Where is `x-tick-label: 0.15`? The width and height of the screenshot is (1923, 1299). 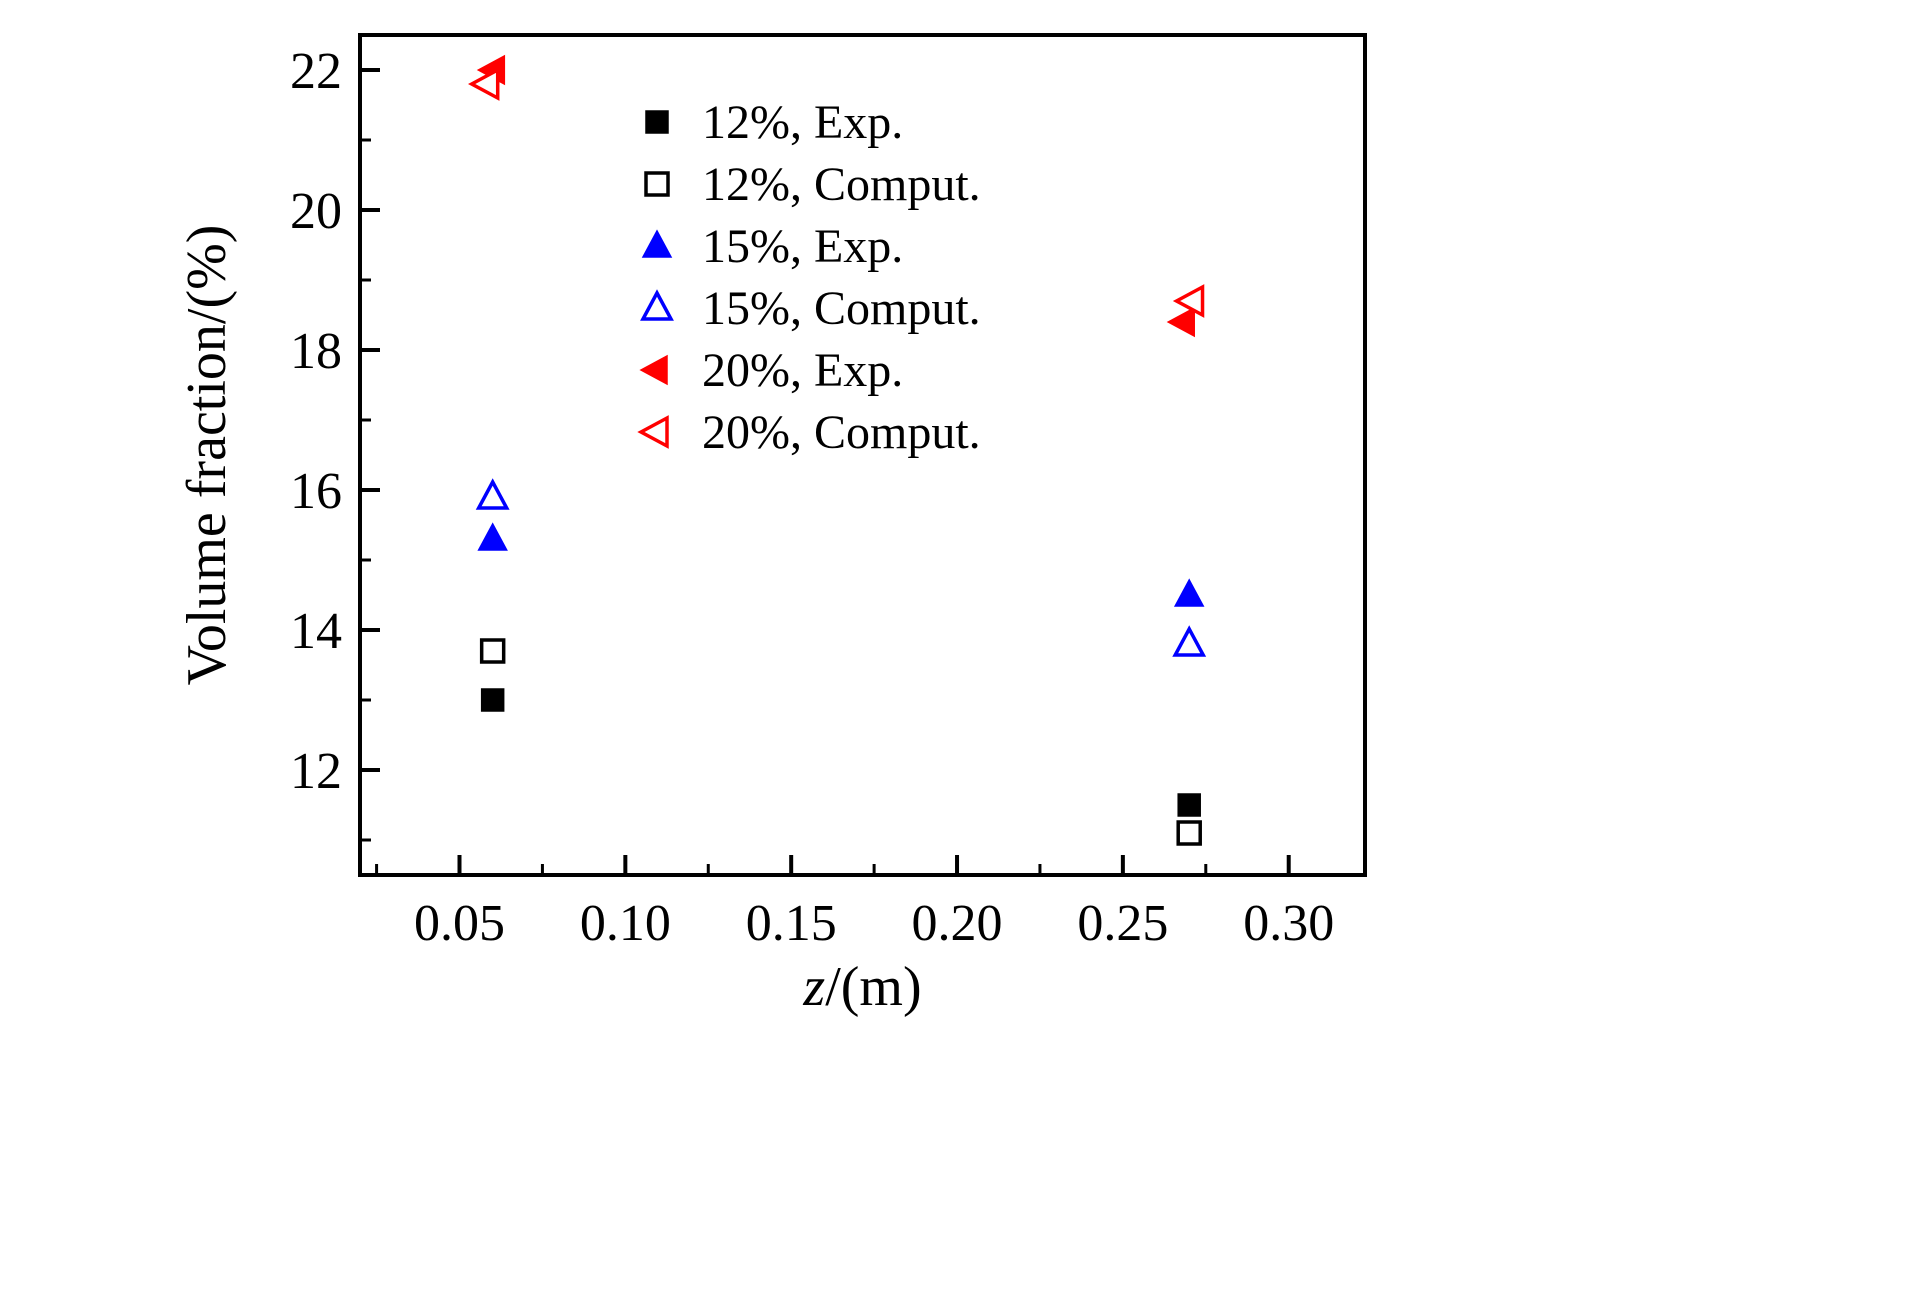 x-tick-label: 0.15 is located at coordinates (791, 923).